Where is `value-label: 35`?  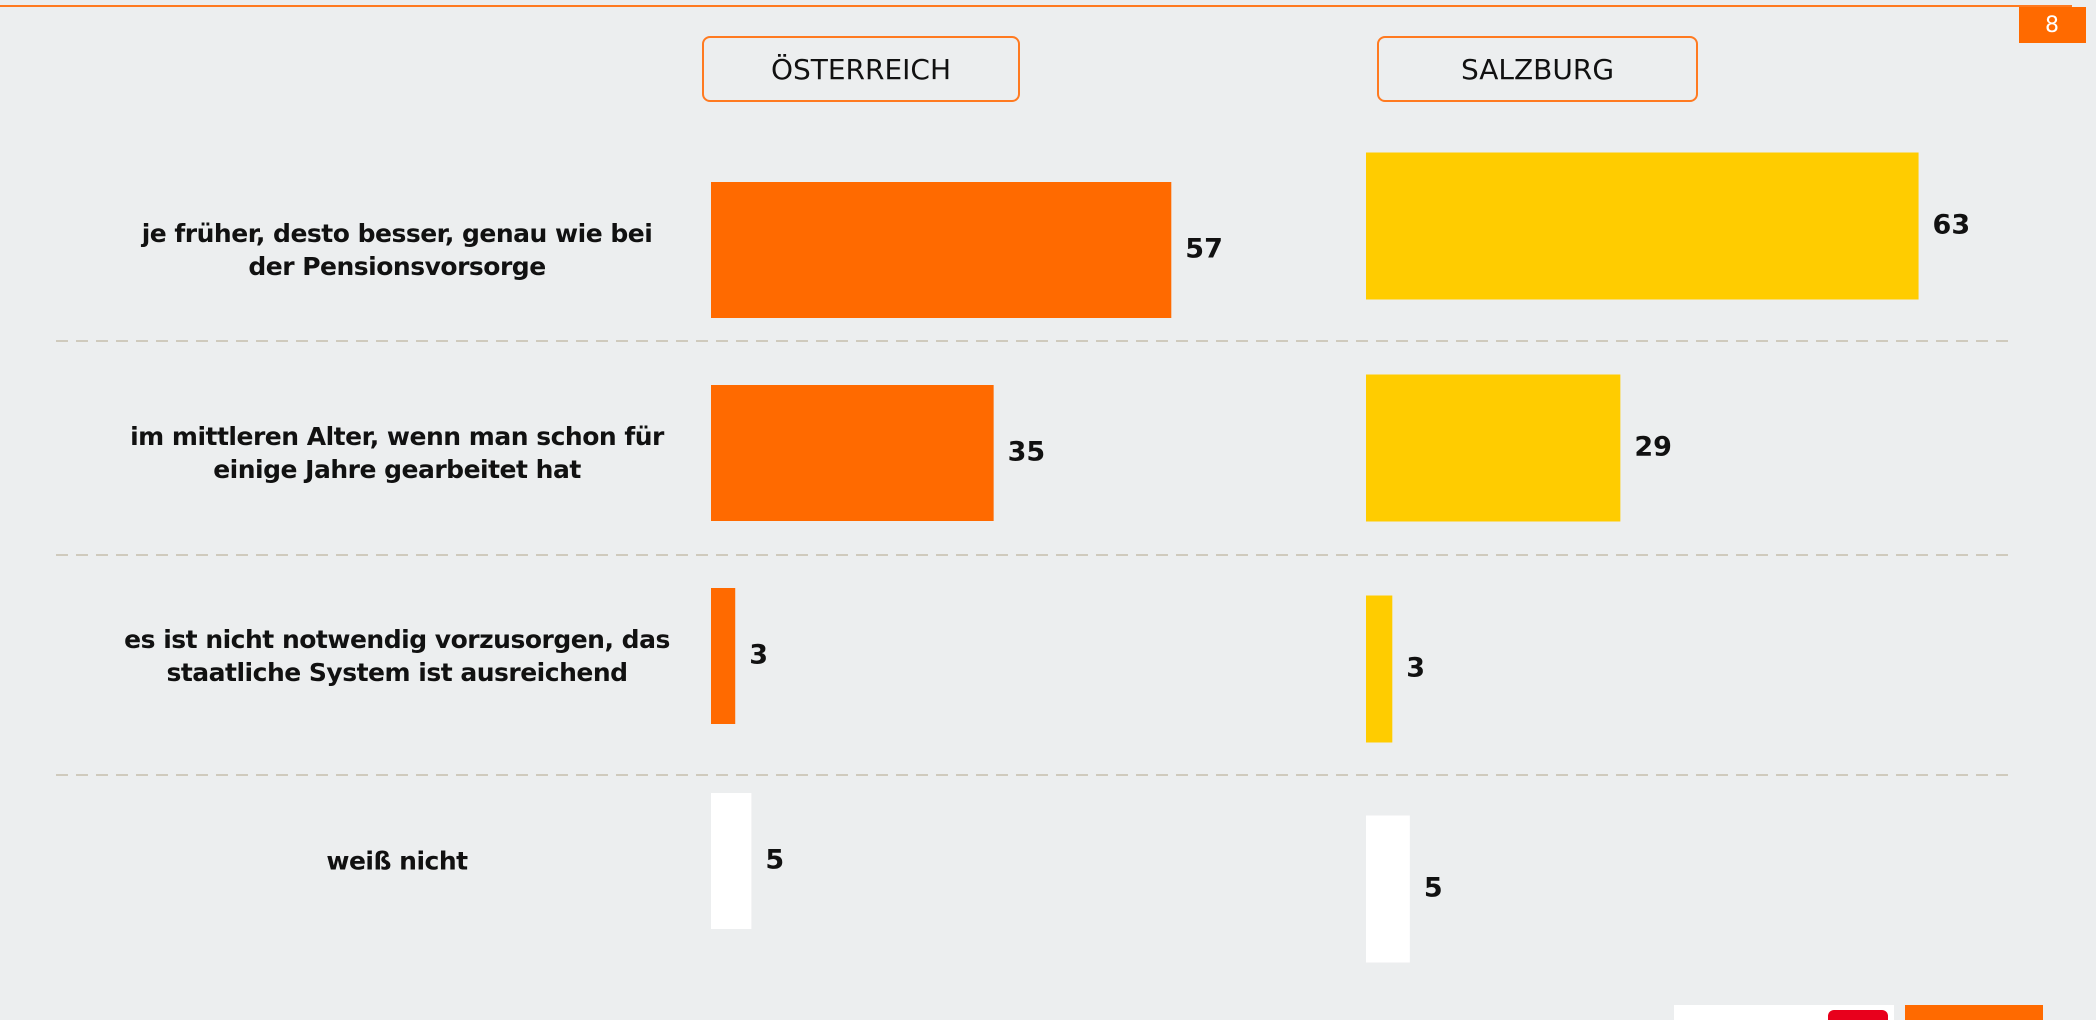
value-label: 35 is located at coordinates (1027, 452).